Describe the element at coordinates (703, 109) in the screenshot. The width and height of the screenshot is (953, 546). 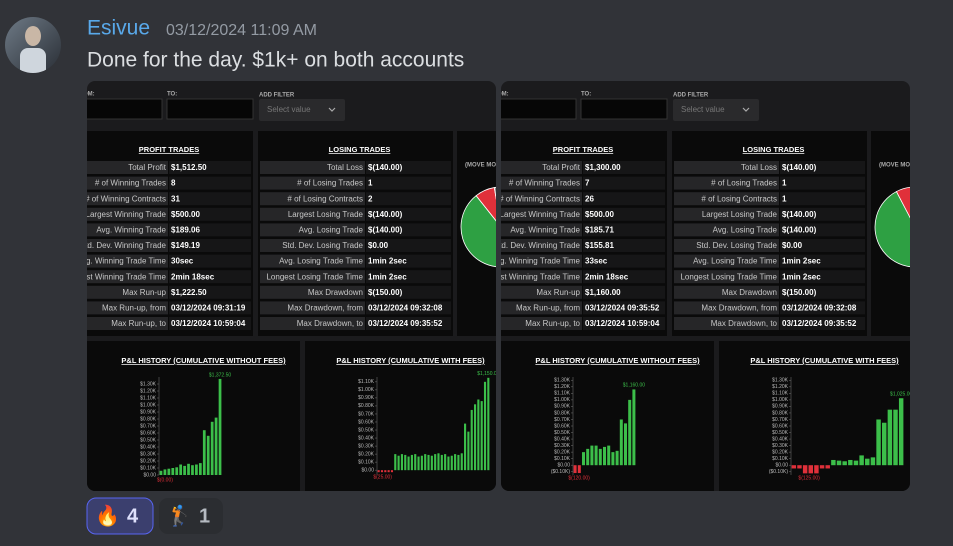
I see `filter-select-text: Select value` at that location.